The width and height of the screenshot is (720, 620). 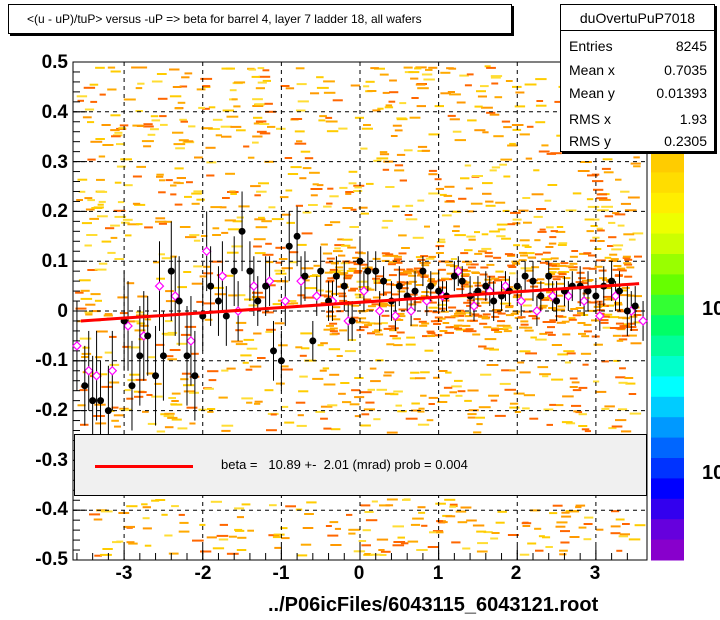 I want to click on y-tick-label: 0.4, so click(x=54, y=112).